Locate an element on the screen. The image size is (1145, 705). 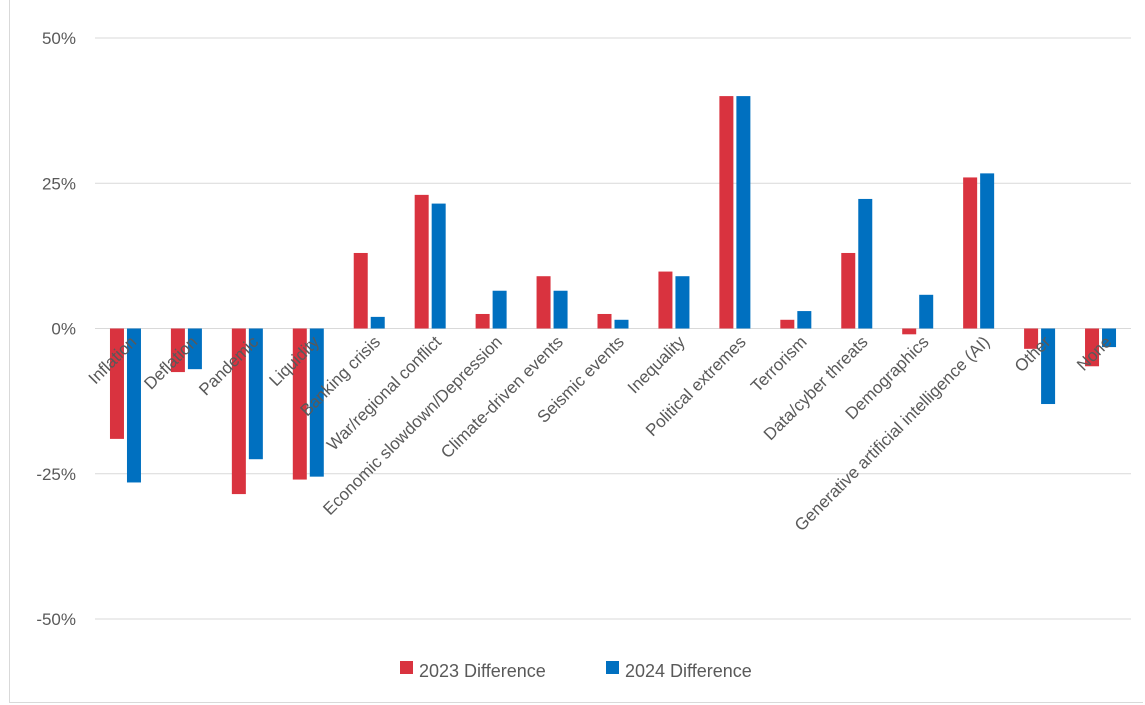
legend-label-2024: 2024 Difference is located at coordinates (688, 671).